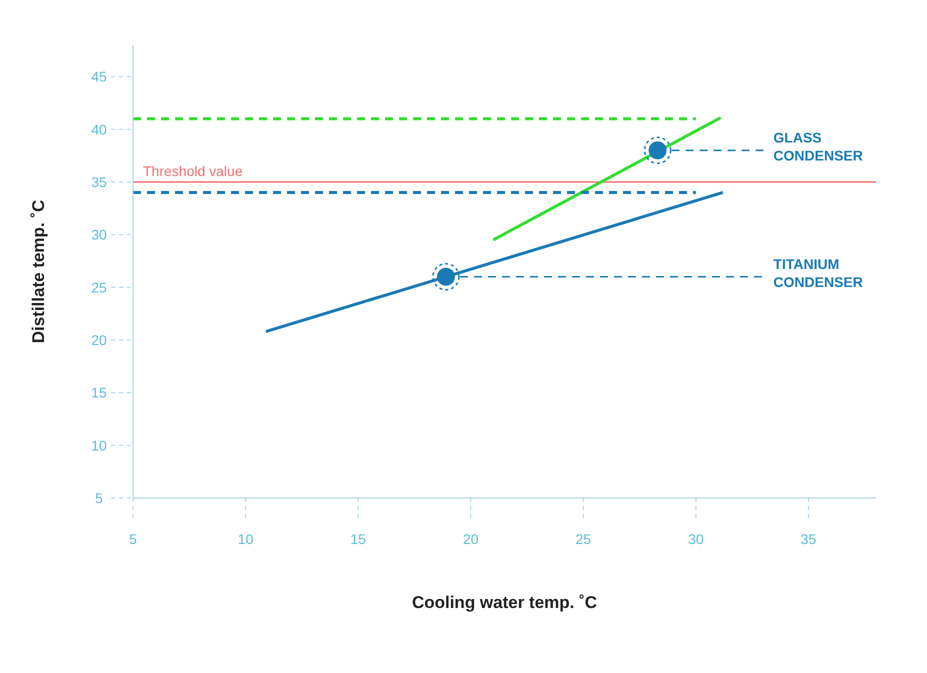 The image size is (927, 673). I want to click on x-tick-label: 10, so click(246, 539).